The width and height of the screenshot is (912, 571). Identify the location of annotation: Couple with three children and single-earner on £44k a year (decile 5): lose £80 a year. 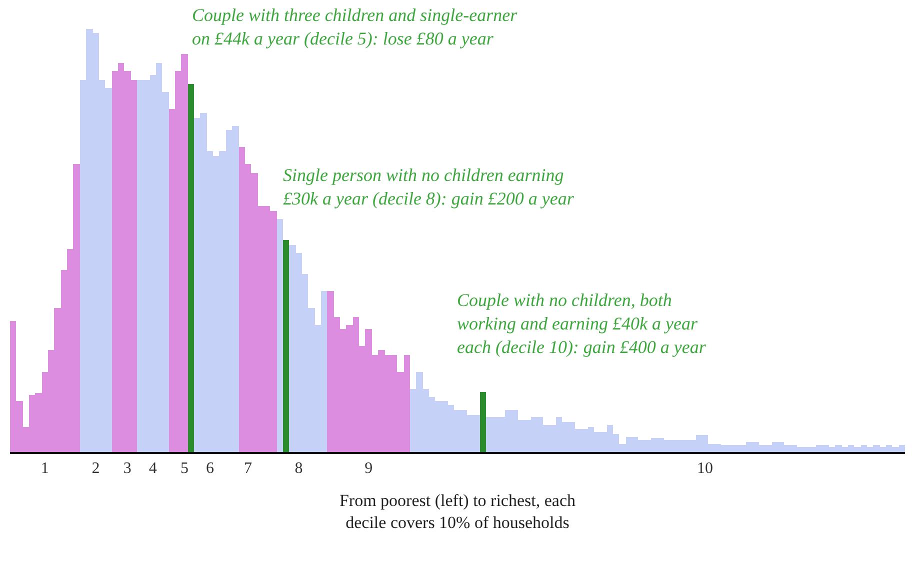
(355, 26).